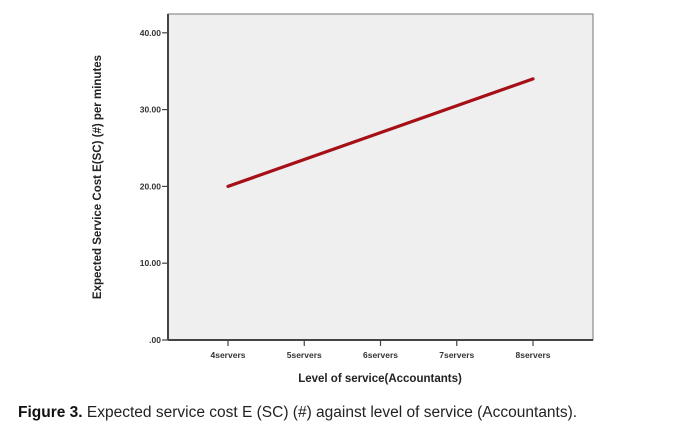 This screenshot has width=683, height=436. I want to click on x-tick-label: 4servers, so click(228, 355).